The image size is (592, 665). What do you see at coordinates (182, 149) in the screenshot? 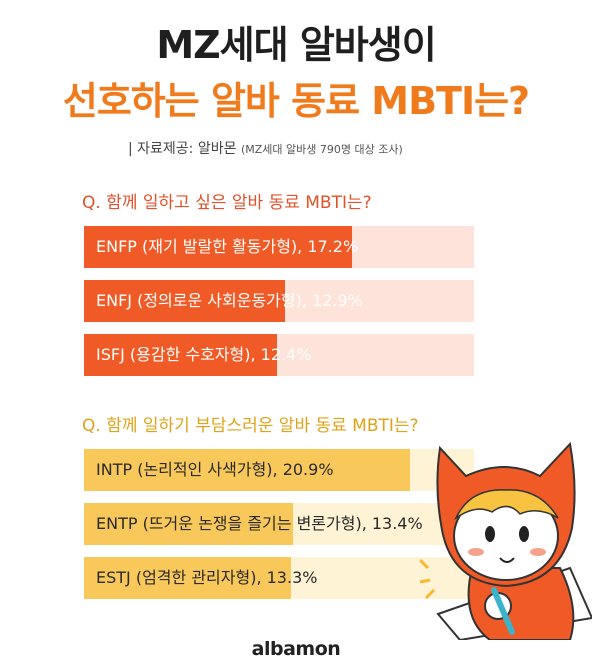
I see `source-main: | 자료제공: 알바몬` at bounding box center [182, 149].